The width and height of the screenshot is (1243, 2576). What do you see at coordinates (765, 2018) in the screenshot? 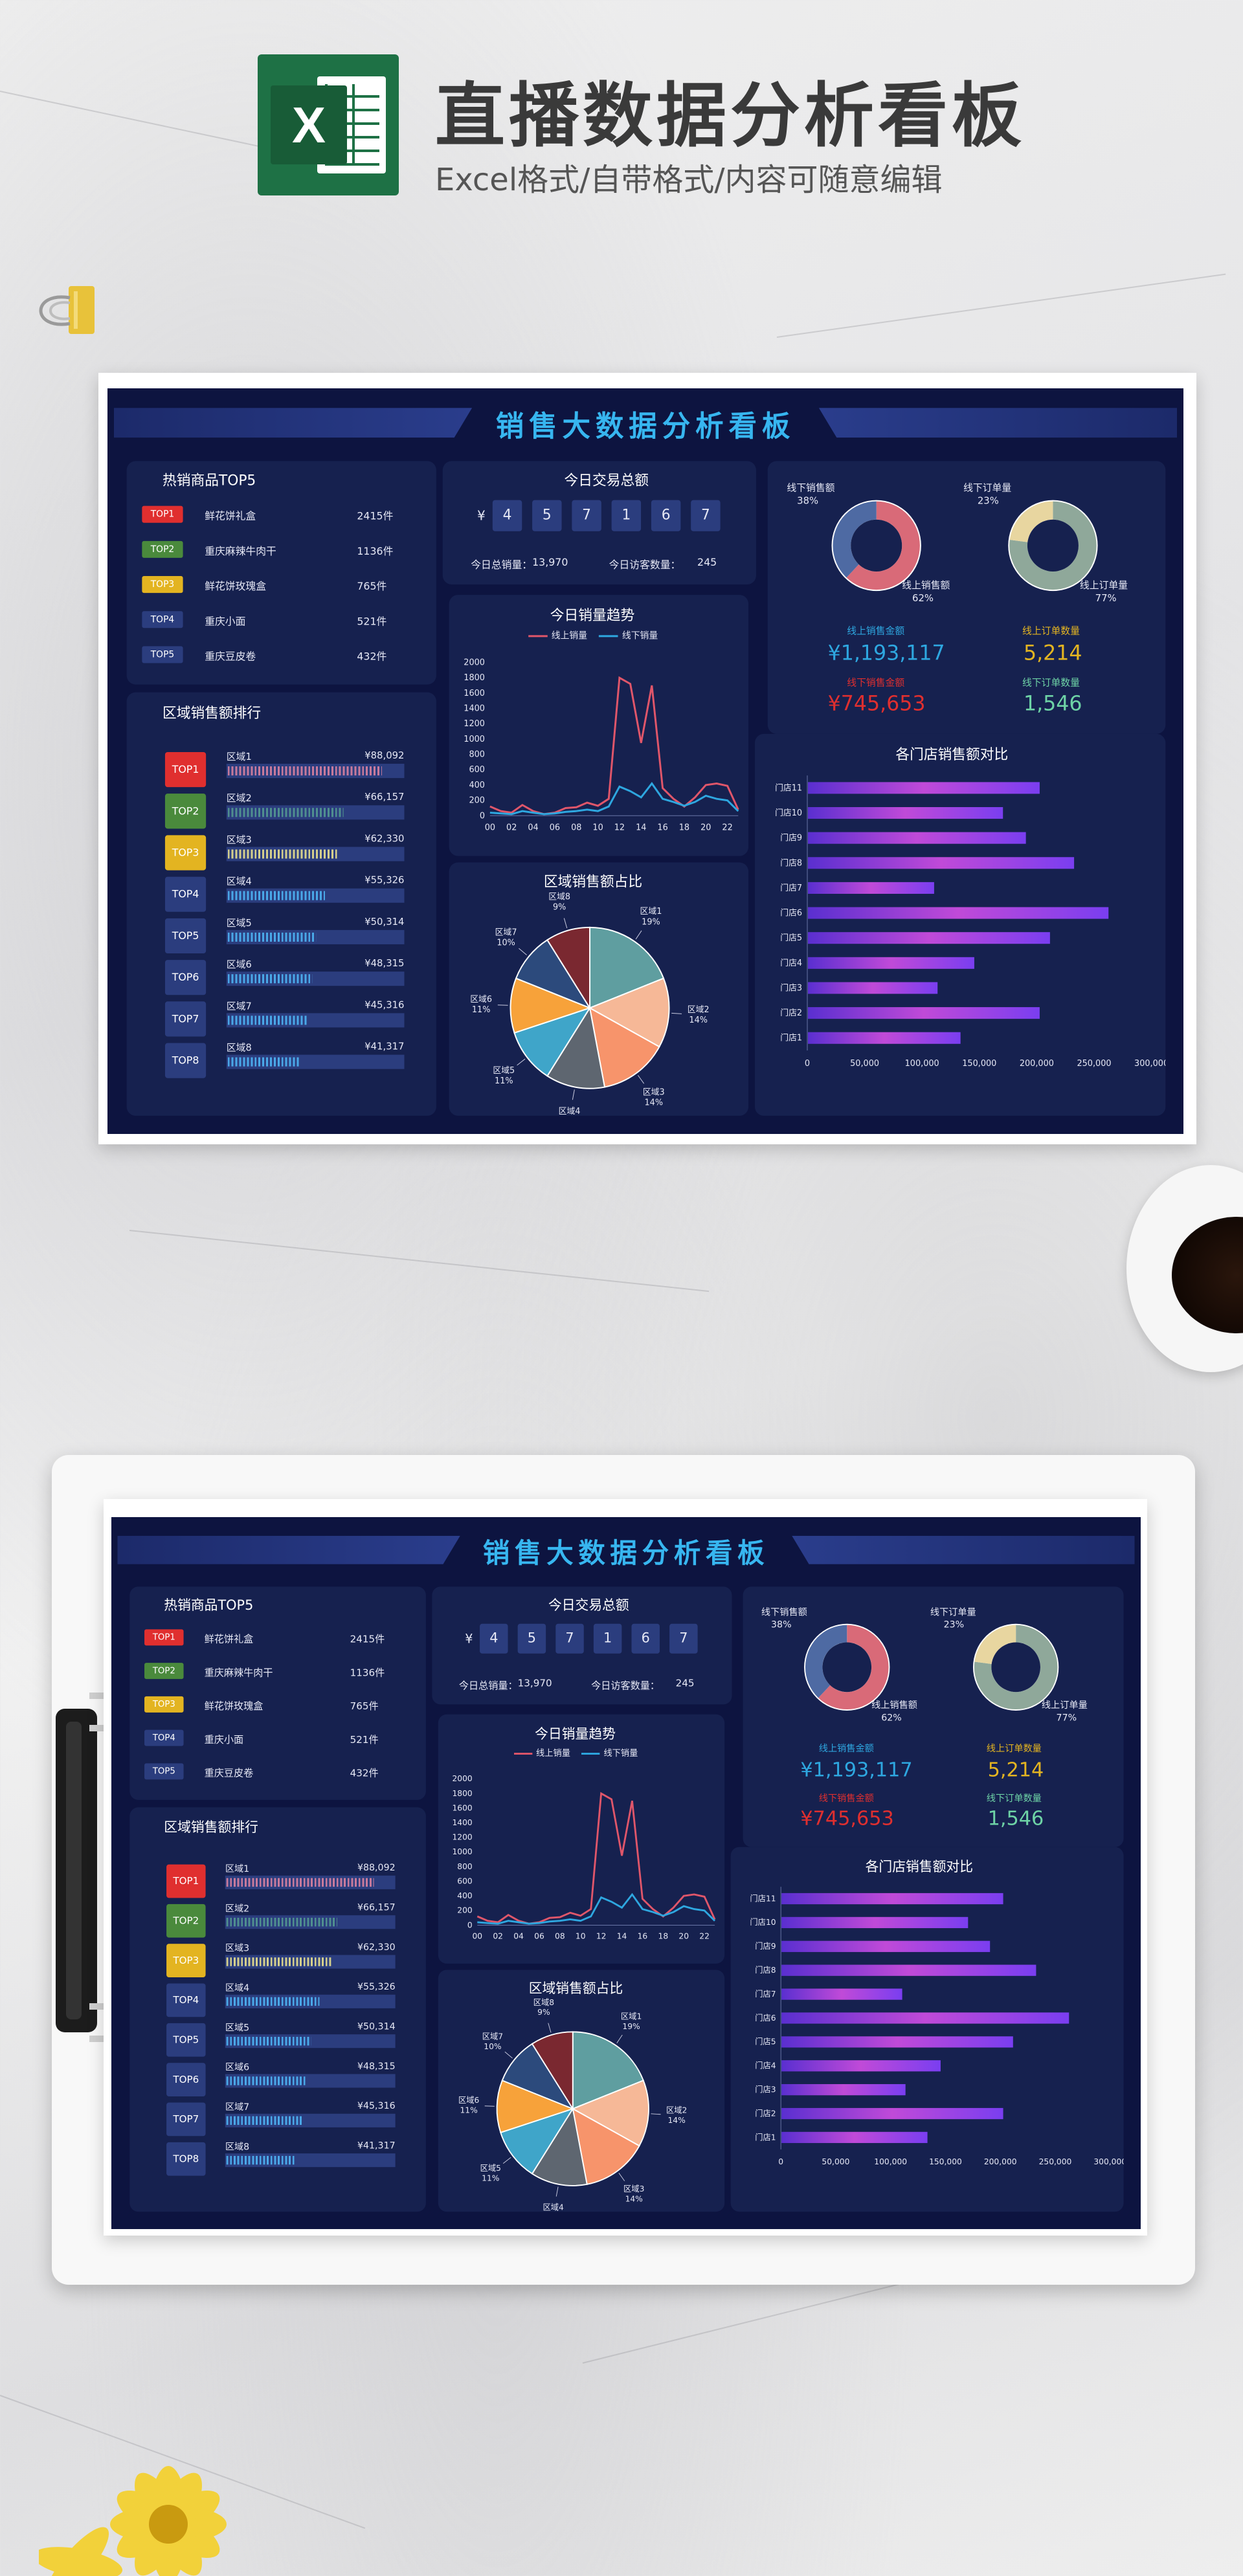
I see `bar-category-label: 门店6` at bounding box center [765, 2018].